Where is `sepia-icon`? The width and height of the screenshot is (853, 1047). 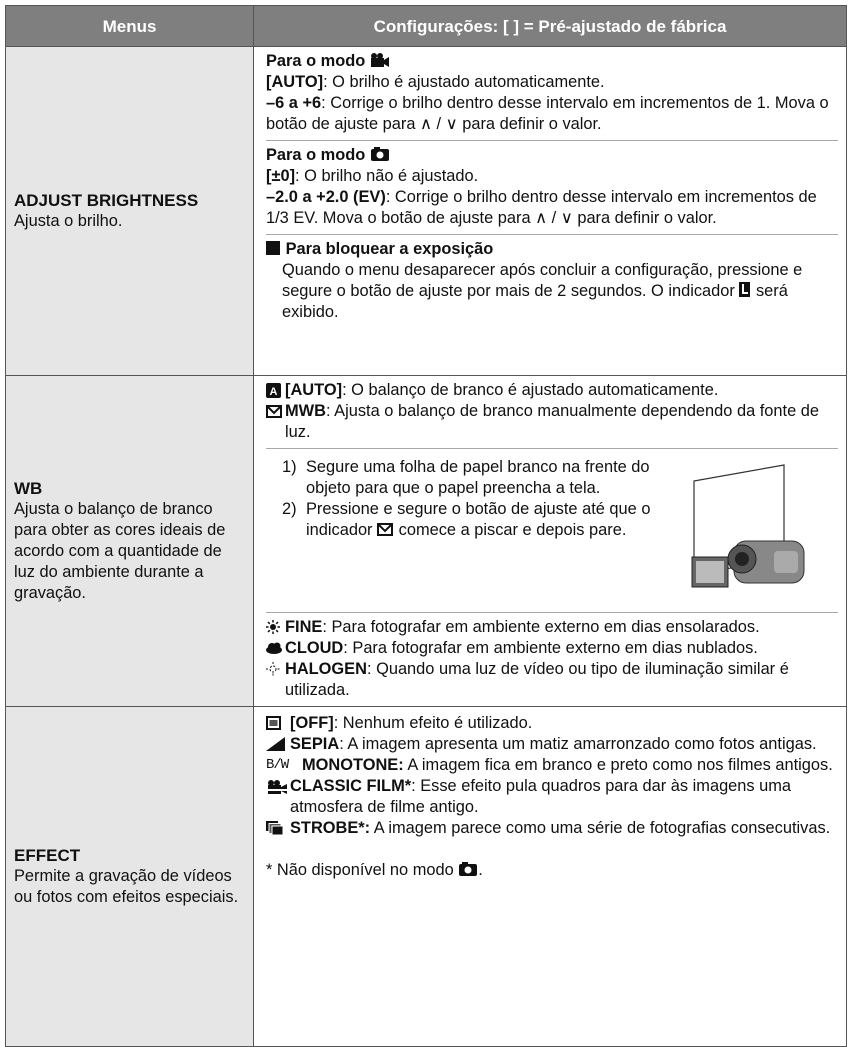 sepia-icon is located at coordinates (275, 744).